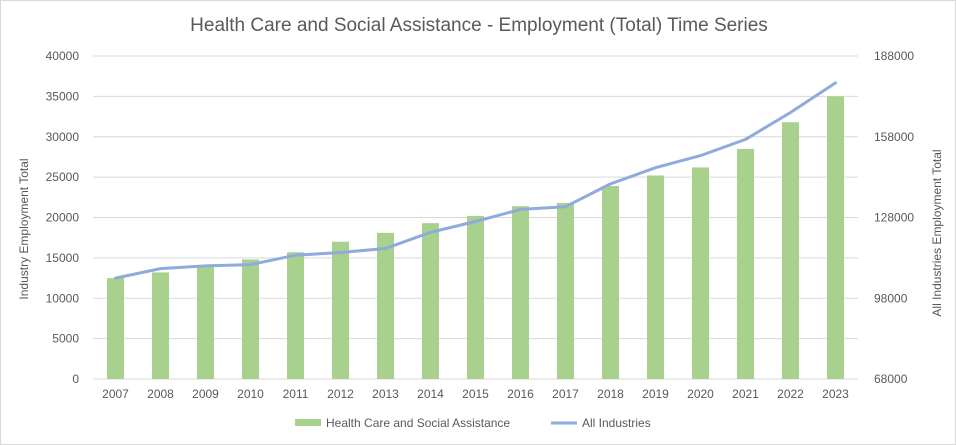 This screenshot has width=956, height=445. I want to click on legend-label-health-care: Health Care and Social Assistance, so click(418, 423).